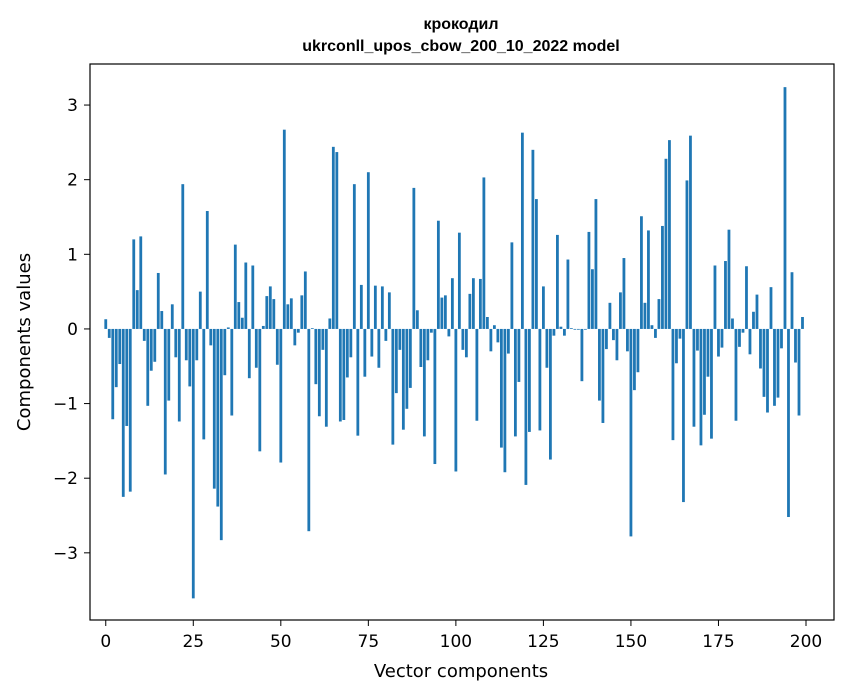  What do you see at coordinates (72, 181) in the screenshot?
I see `y-tick-label: 2` at bounding box center [72, 181].